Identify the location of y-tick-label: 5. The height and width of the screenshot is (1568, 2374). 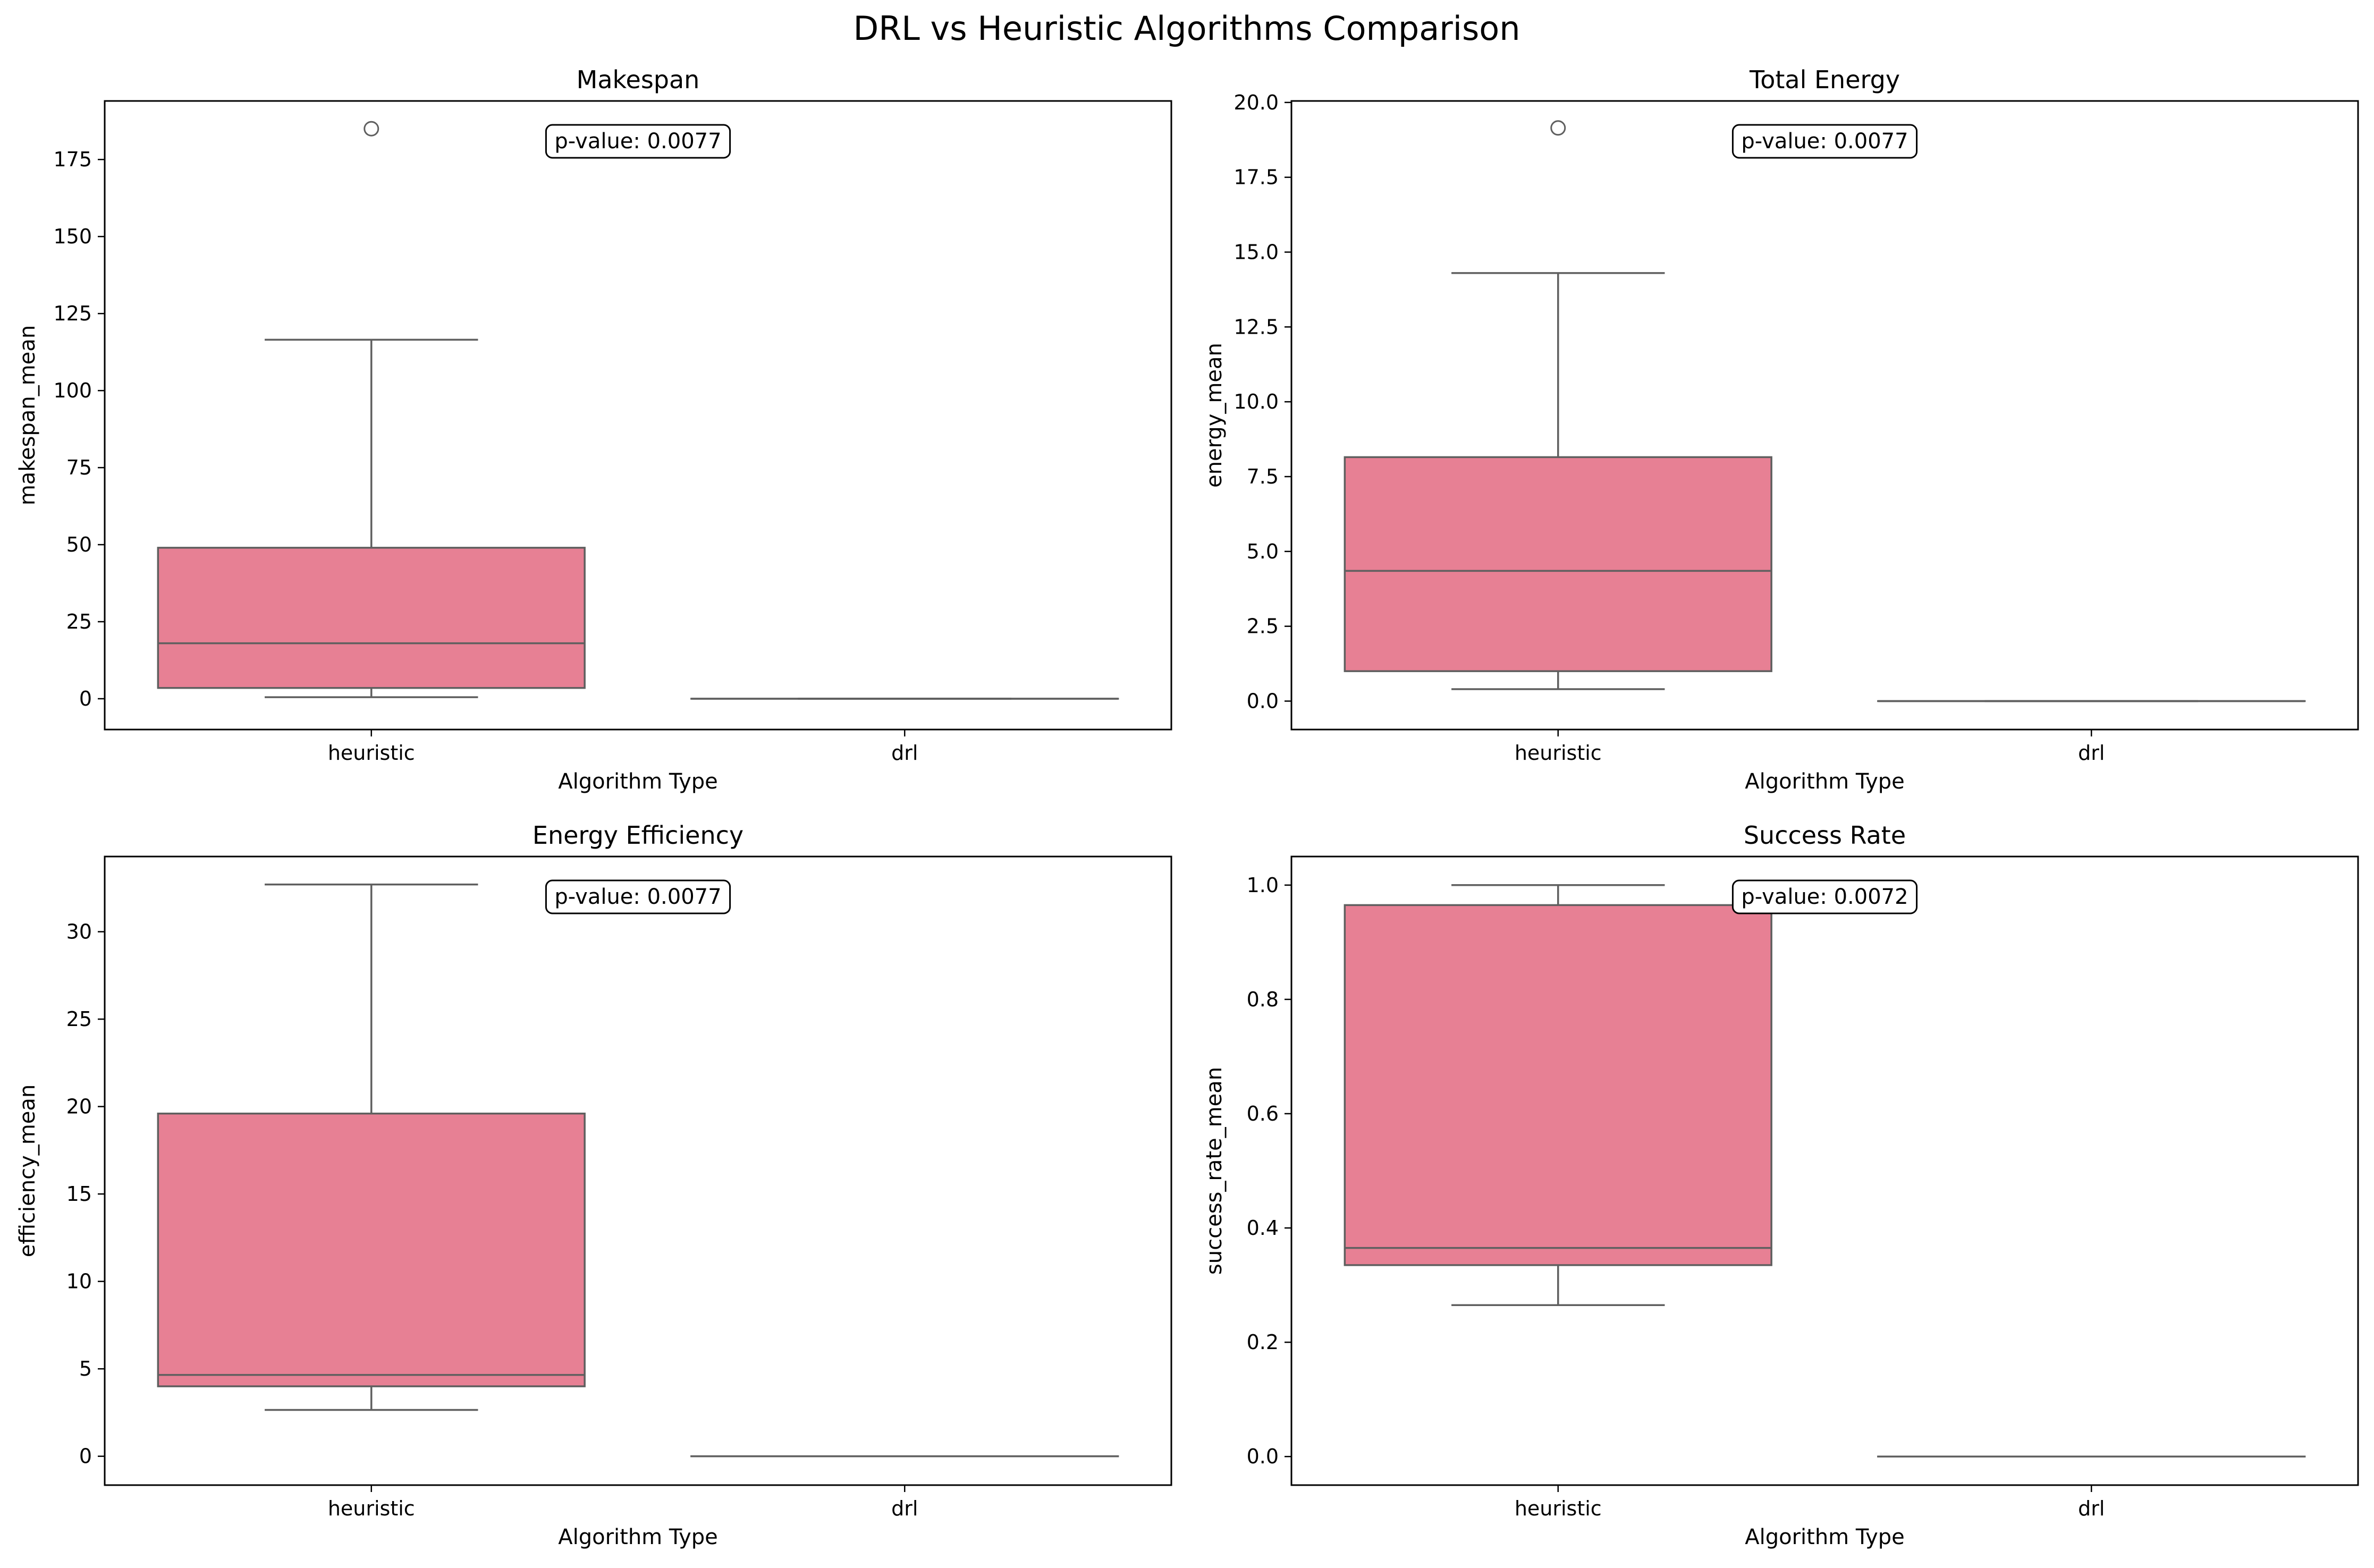
(85, 1368).